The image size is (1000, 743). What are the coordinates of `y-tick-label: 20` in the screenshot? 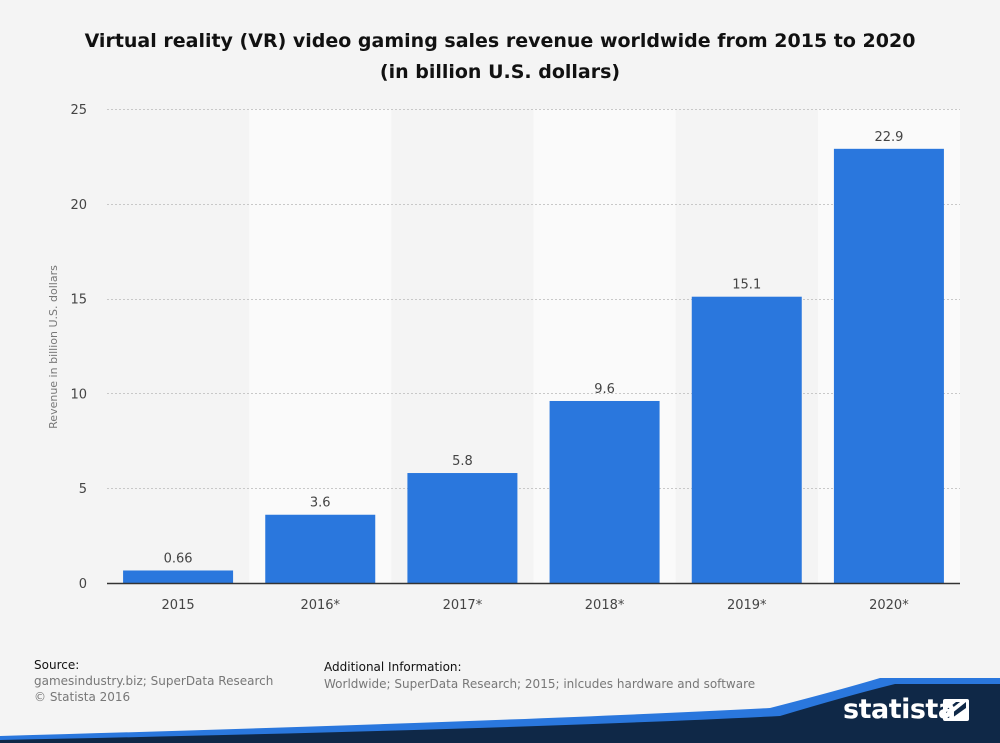 It's located at (78, 205).